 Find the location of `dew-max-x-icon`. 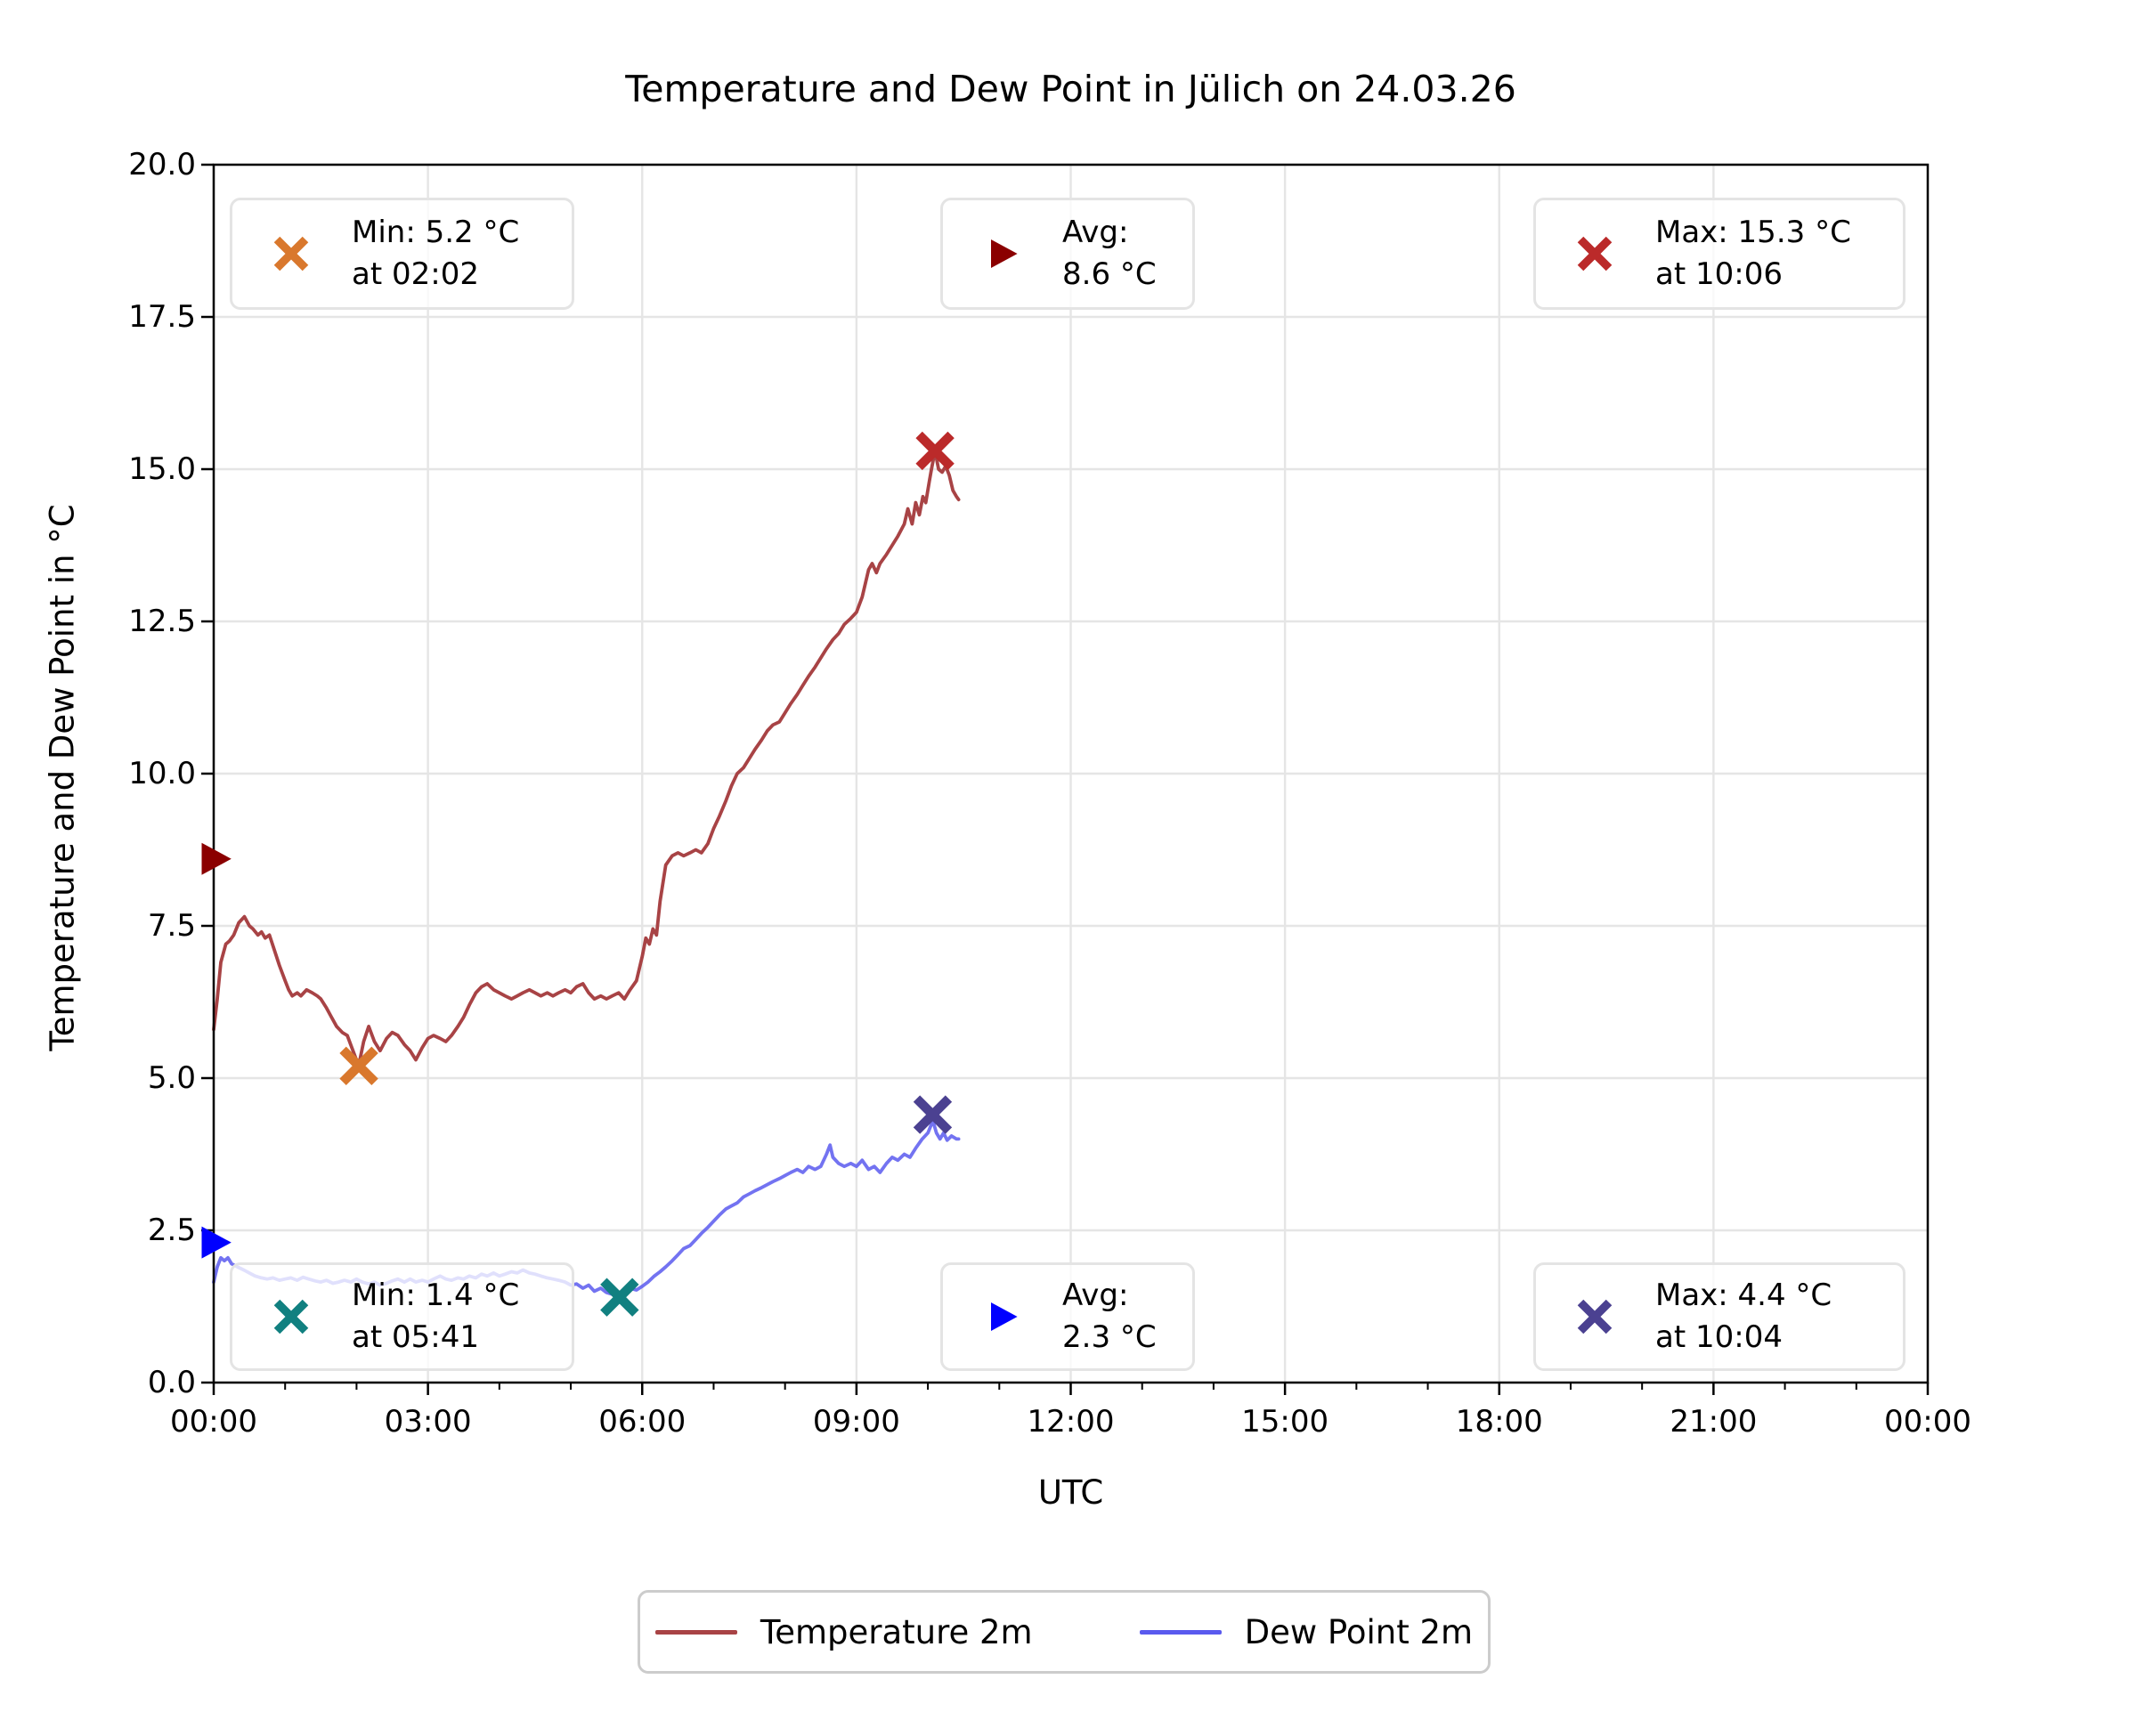

dew-max-x-icon is located at coordinates (1595, 1317).